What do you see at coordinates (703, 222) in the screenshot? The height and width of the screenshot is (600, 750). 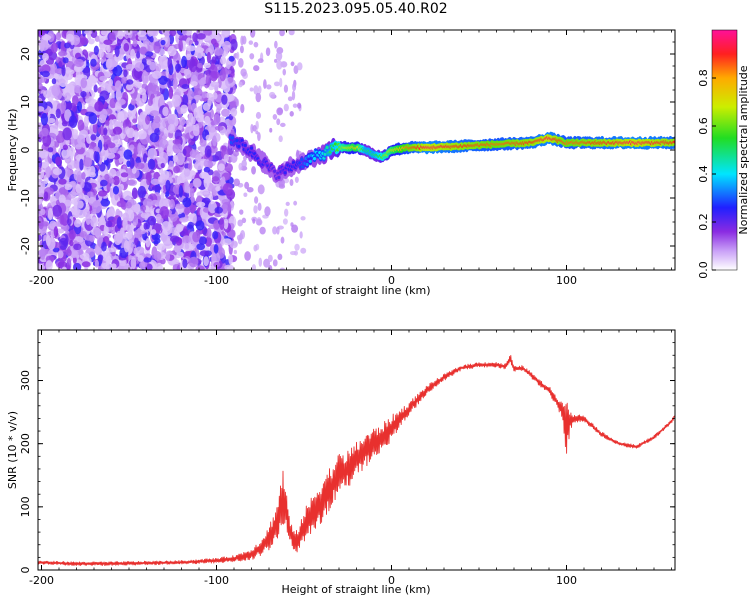 I see `colorbar-tick-label: 0.2` at bounding box center [703, 222].